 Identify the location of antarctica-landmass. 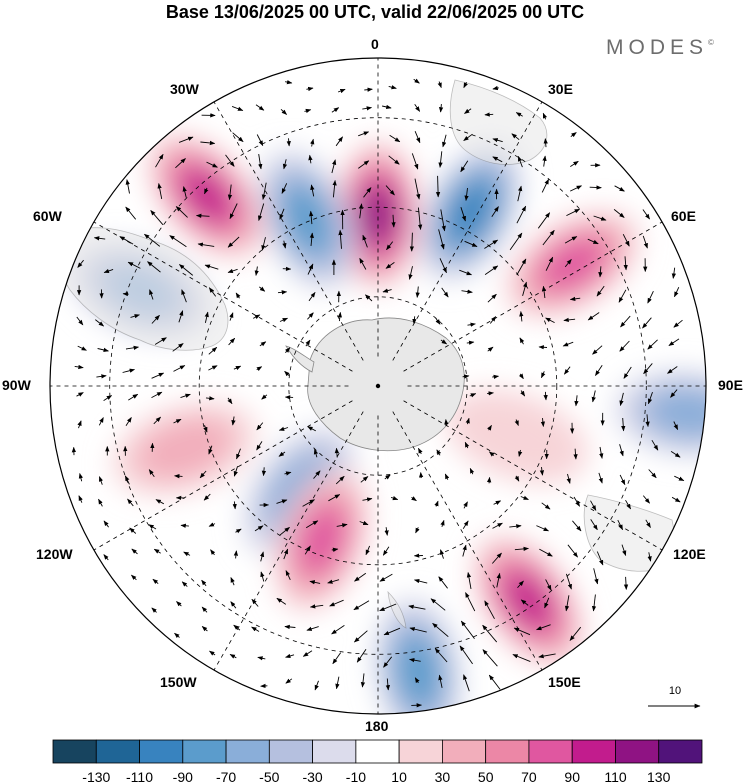
(386, 384).